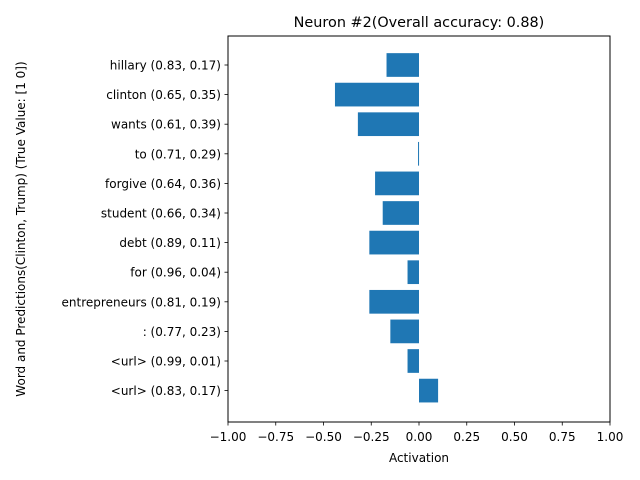 The width and height of the screenshot is (640, 480). What do you see at coordinates (228, 437) in the screenshot?
I see `x-tick-label: −1.00` at bounding box center [228, 437].